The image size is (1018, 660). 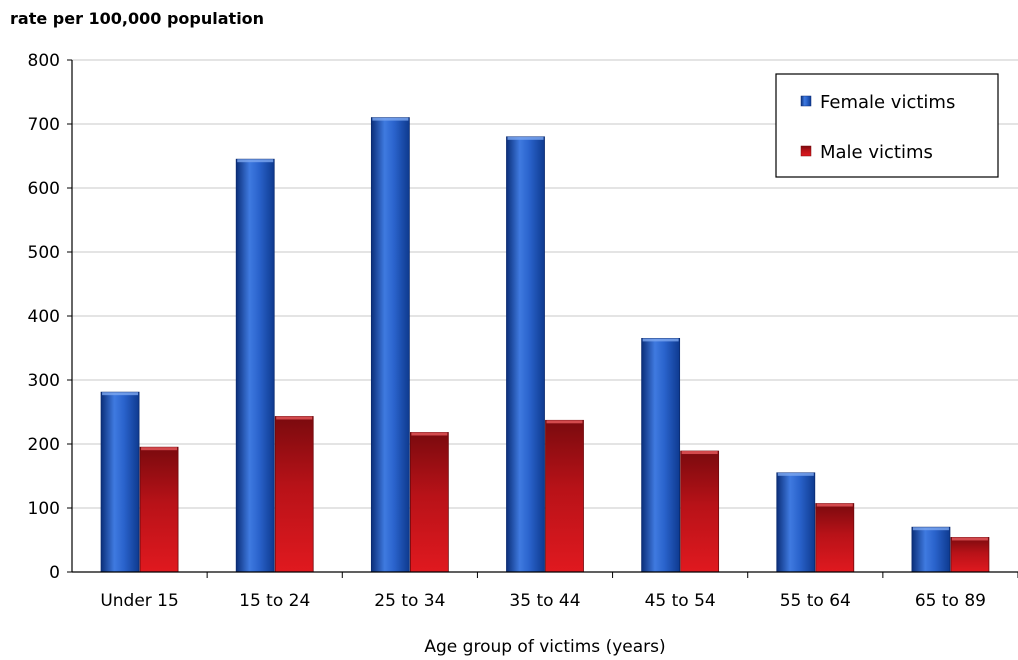 I want to click on y-tick-label: 800, so click(x=44, y=61).